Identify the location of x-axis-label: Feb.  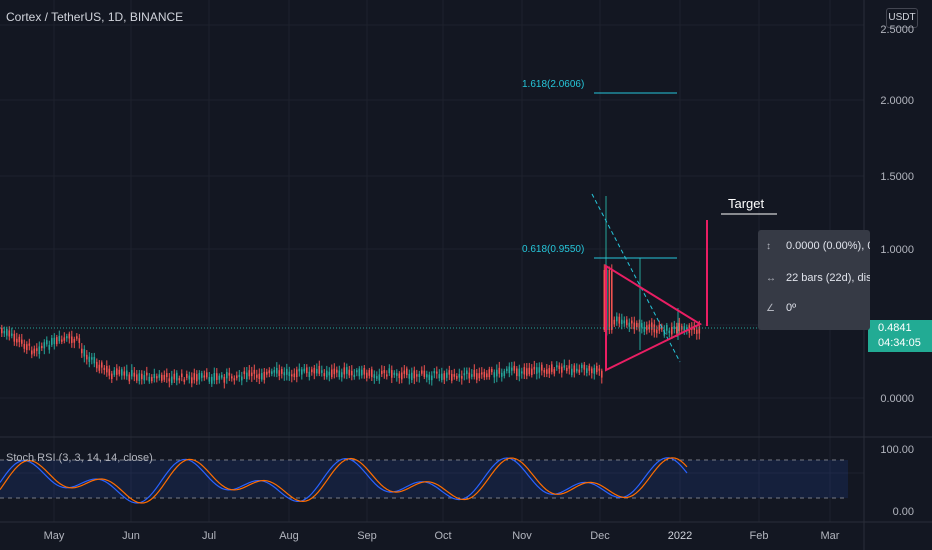
(759, 536).